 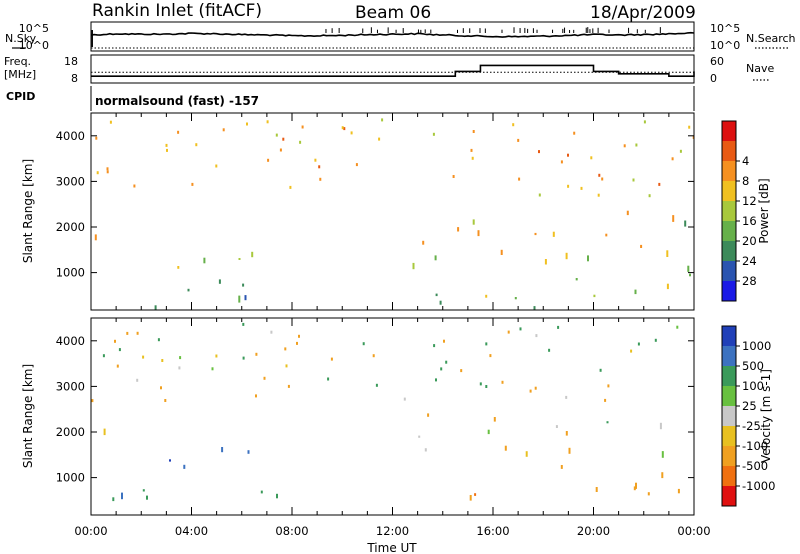 What do you see at coordinates (749, 406) in the screenshot?
I see `colorbar-tick-label: 25` at bounding box center [749, 406].